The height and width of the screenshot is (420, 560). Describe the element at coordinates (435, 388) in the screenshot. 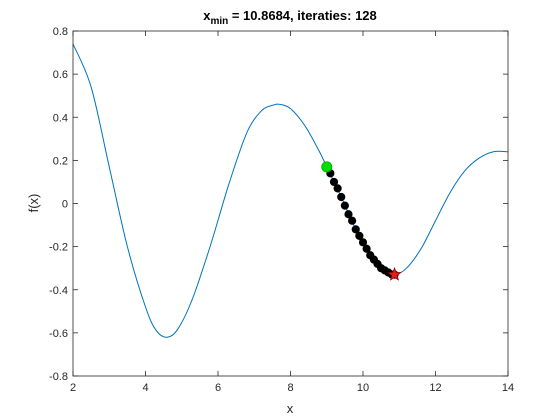

I see `x-tick-label: 12` at that location.